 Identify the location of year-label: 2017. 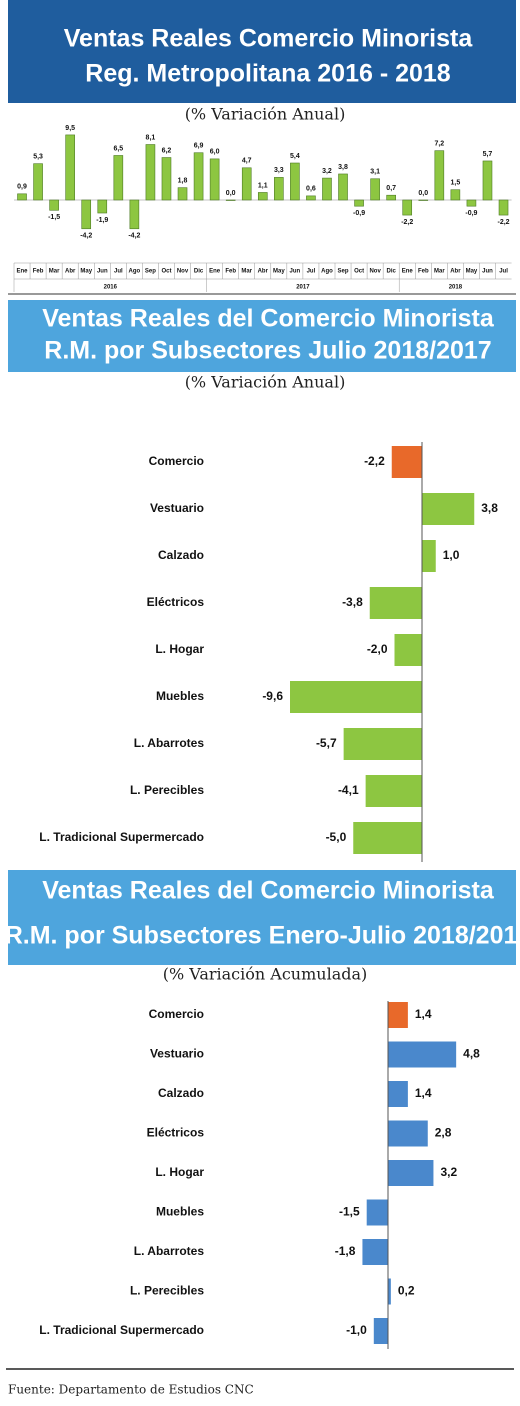
(303, 288).